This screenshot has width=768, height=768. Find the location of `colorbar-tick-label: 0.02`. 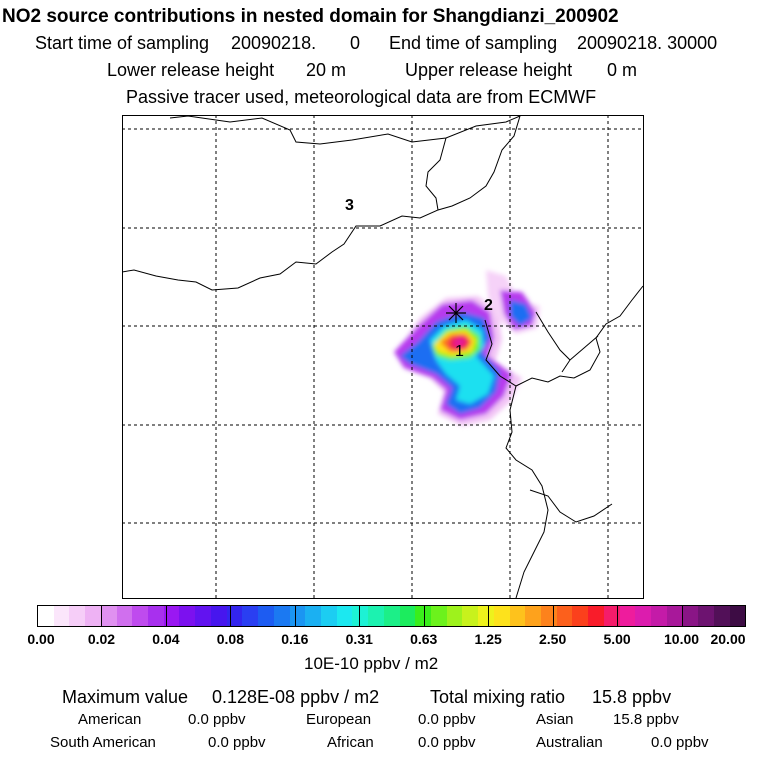

colorbar-tick-label: 0.02 is located at coordinates (101, 639).